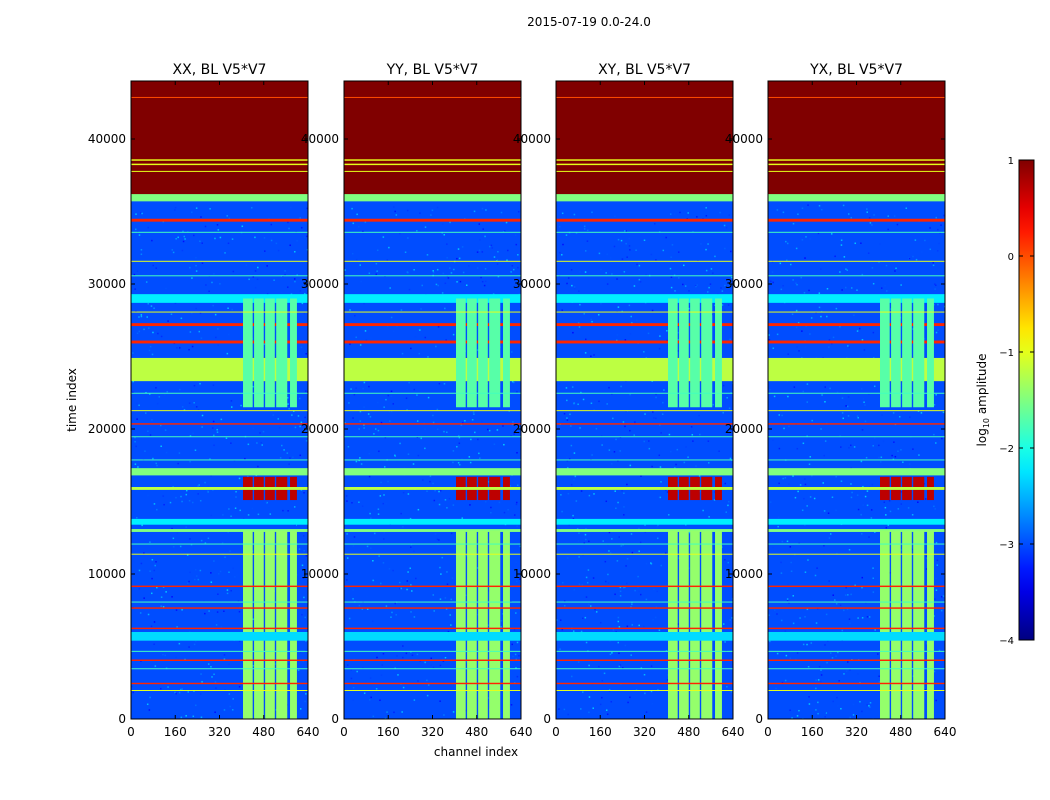 The height and width of the screenshot is (800, 1050). What do you see at coordinates (589, 22) in the screenshot?
I see `figure-suptitle: 2015-07-19 0.0-24.0` at bounding box center [589, 22].